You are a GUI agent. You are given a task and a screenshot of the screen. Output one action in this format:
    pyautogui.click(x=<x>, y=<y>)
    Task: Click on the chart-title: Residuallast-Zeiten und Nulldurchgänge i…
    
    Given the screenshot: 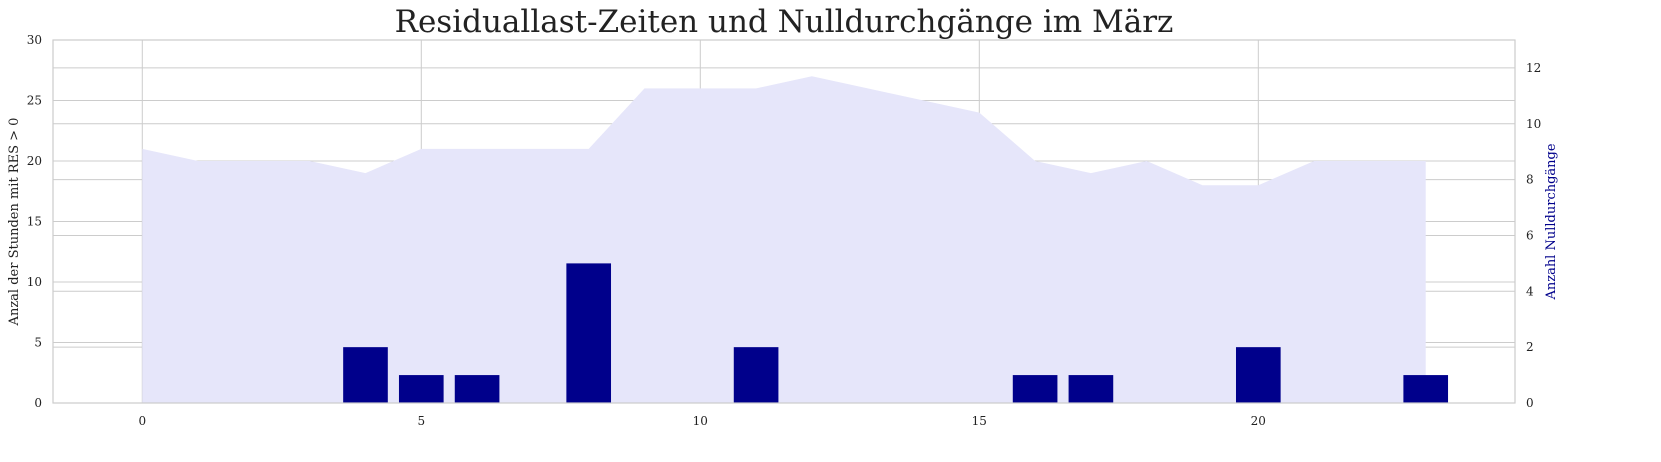 What is the action you would take?
    pyautogui.click(x=784, y=22)
    